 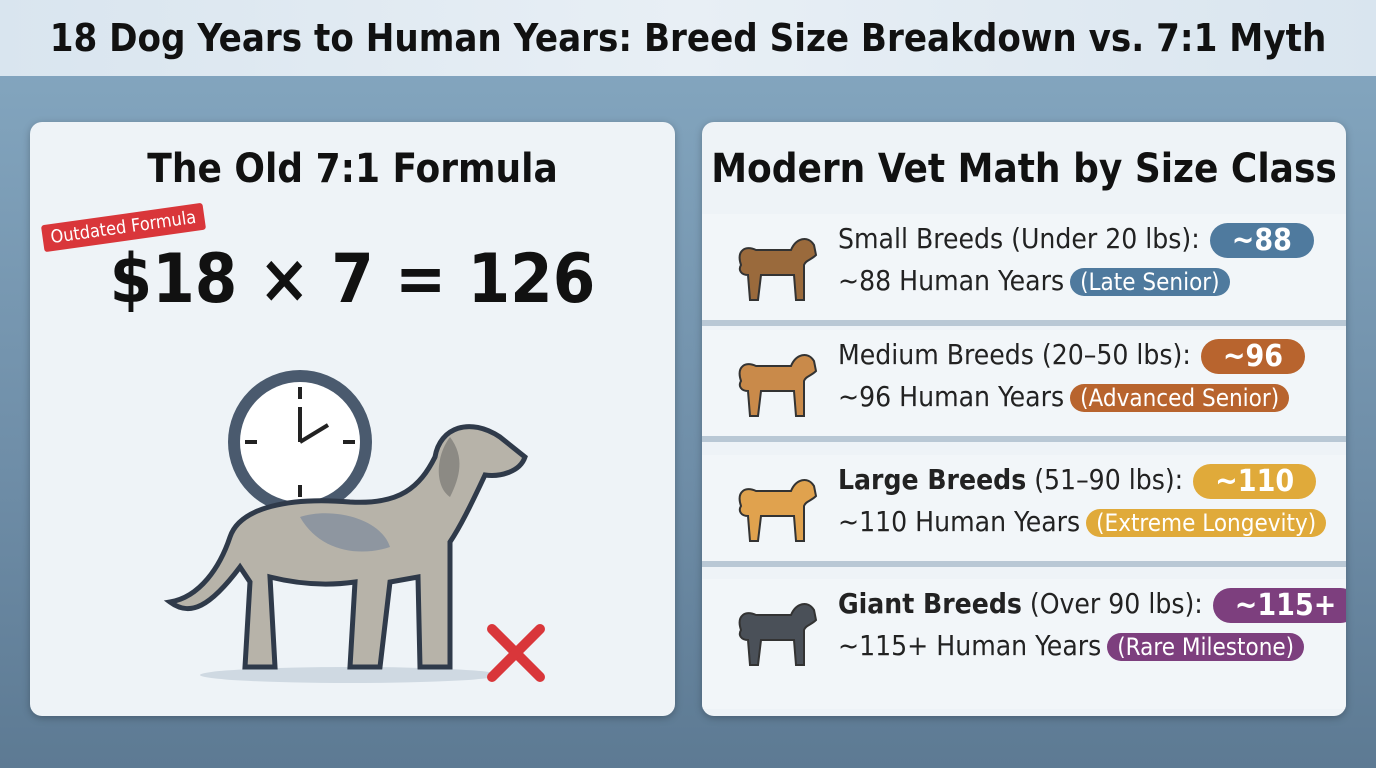 I want to click on breed-name: Giant Breeds, so click(x=930, y=603).